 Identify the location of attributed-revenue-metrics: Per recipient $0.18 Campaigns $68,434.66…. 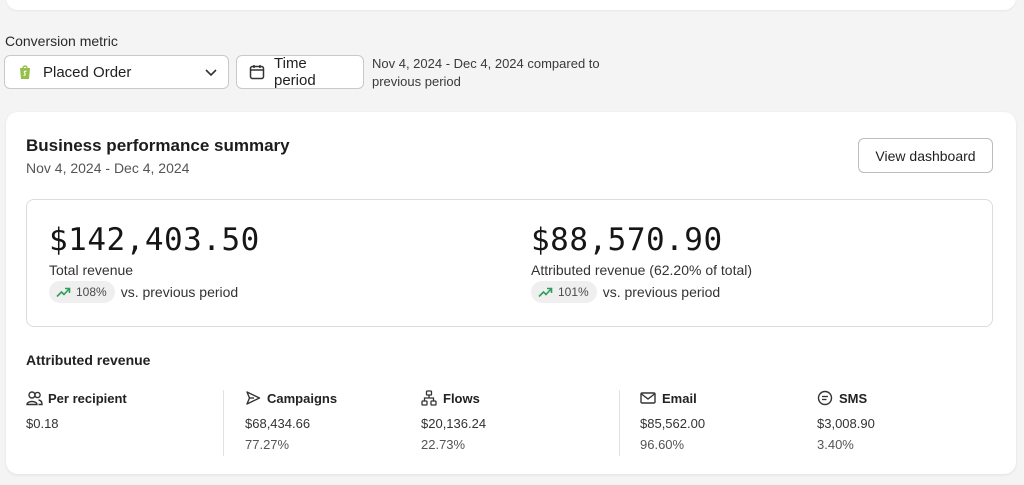
(509, 423).